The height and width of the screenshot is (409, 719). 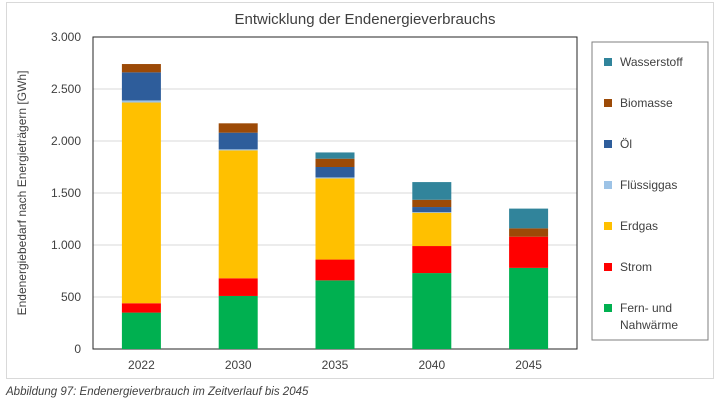 I want to click on legend-entry: Strom, so click(x=636, y=267).